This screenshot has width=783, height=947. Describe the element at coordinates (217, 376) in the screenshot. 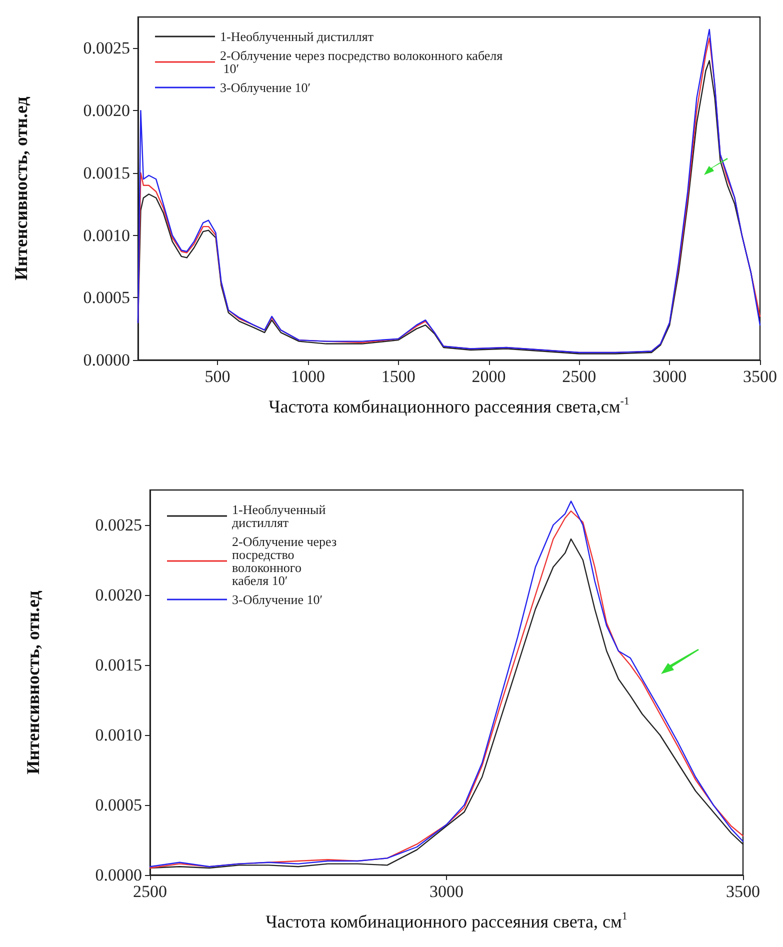

I see `x-tick-label: 500` at that location.